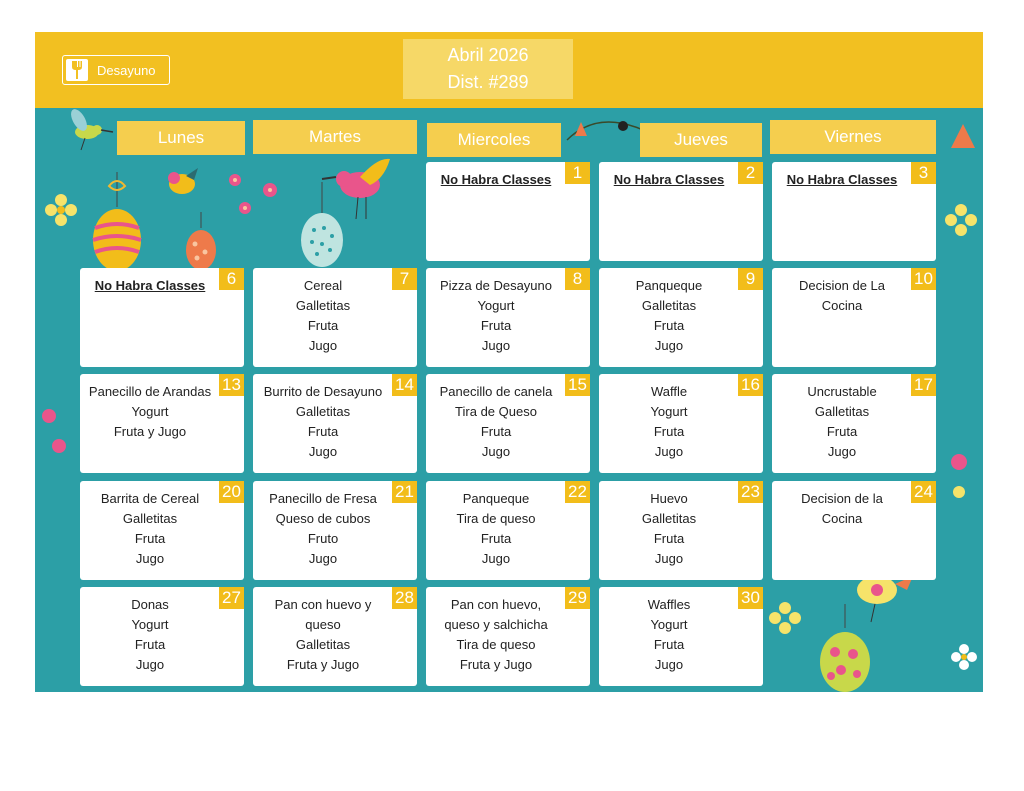  What do you see at coordinates (496, 664) in the screenshot?
I see `menu-item: Fruta y Jugo` at bounding box center [496, 664].